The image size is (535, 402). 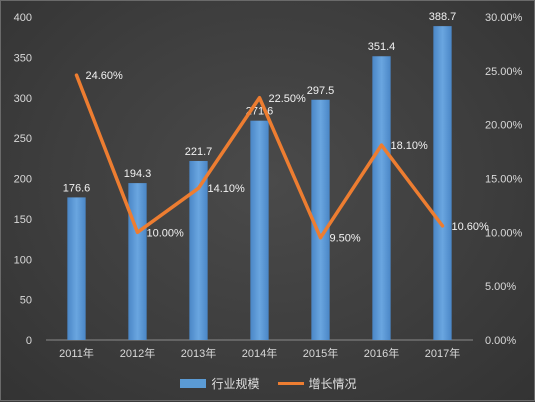 What do you see at coordinates (199, 152) in the screenshot?
I see `bar-value-label: 221.7` at bounding box center [199, 152].